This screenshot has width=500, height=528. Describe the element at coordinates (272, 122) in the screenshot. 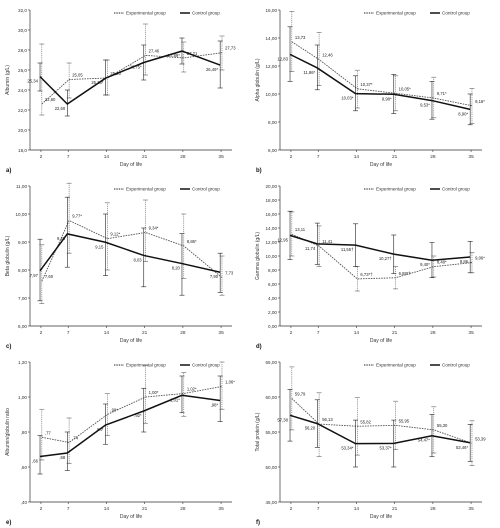

I see `y-tick-label: 8,00` at that location.